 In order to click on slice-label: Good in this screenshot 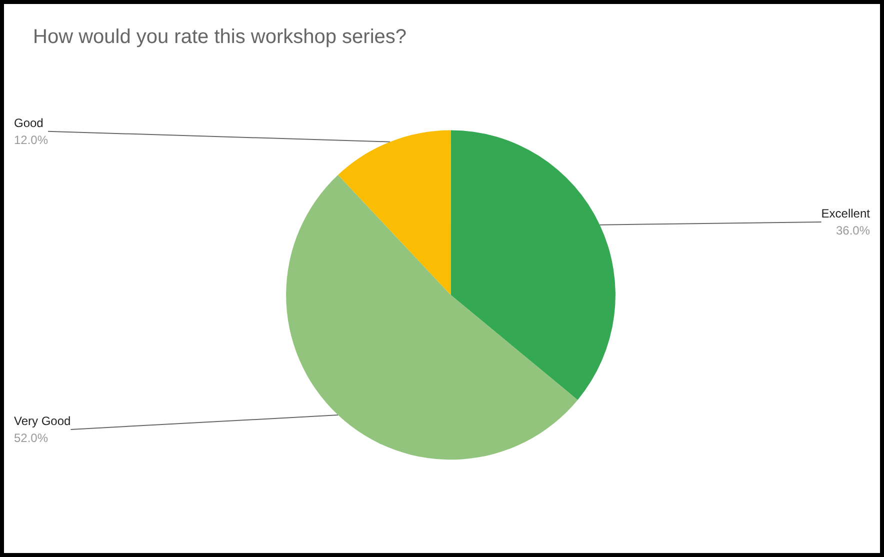, I will do `click(29, 123)`.